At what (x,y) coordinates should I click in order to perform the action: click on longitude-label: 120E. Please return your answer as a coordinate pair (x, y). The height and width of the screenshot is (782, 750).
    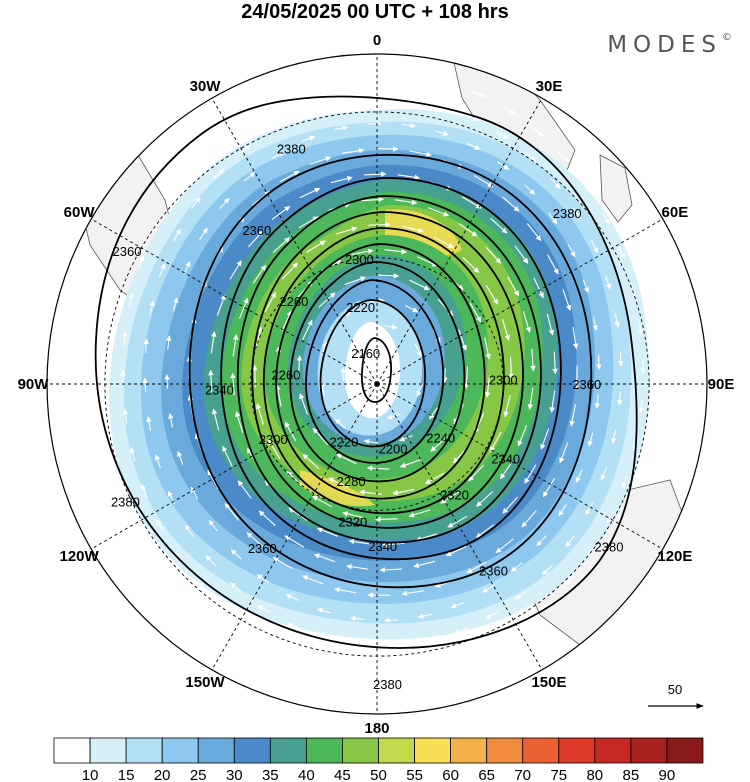
    Looking at the image, I should click on (674, 556).